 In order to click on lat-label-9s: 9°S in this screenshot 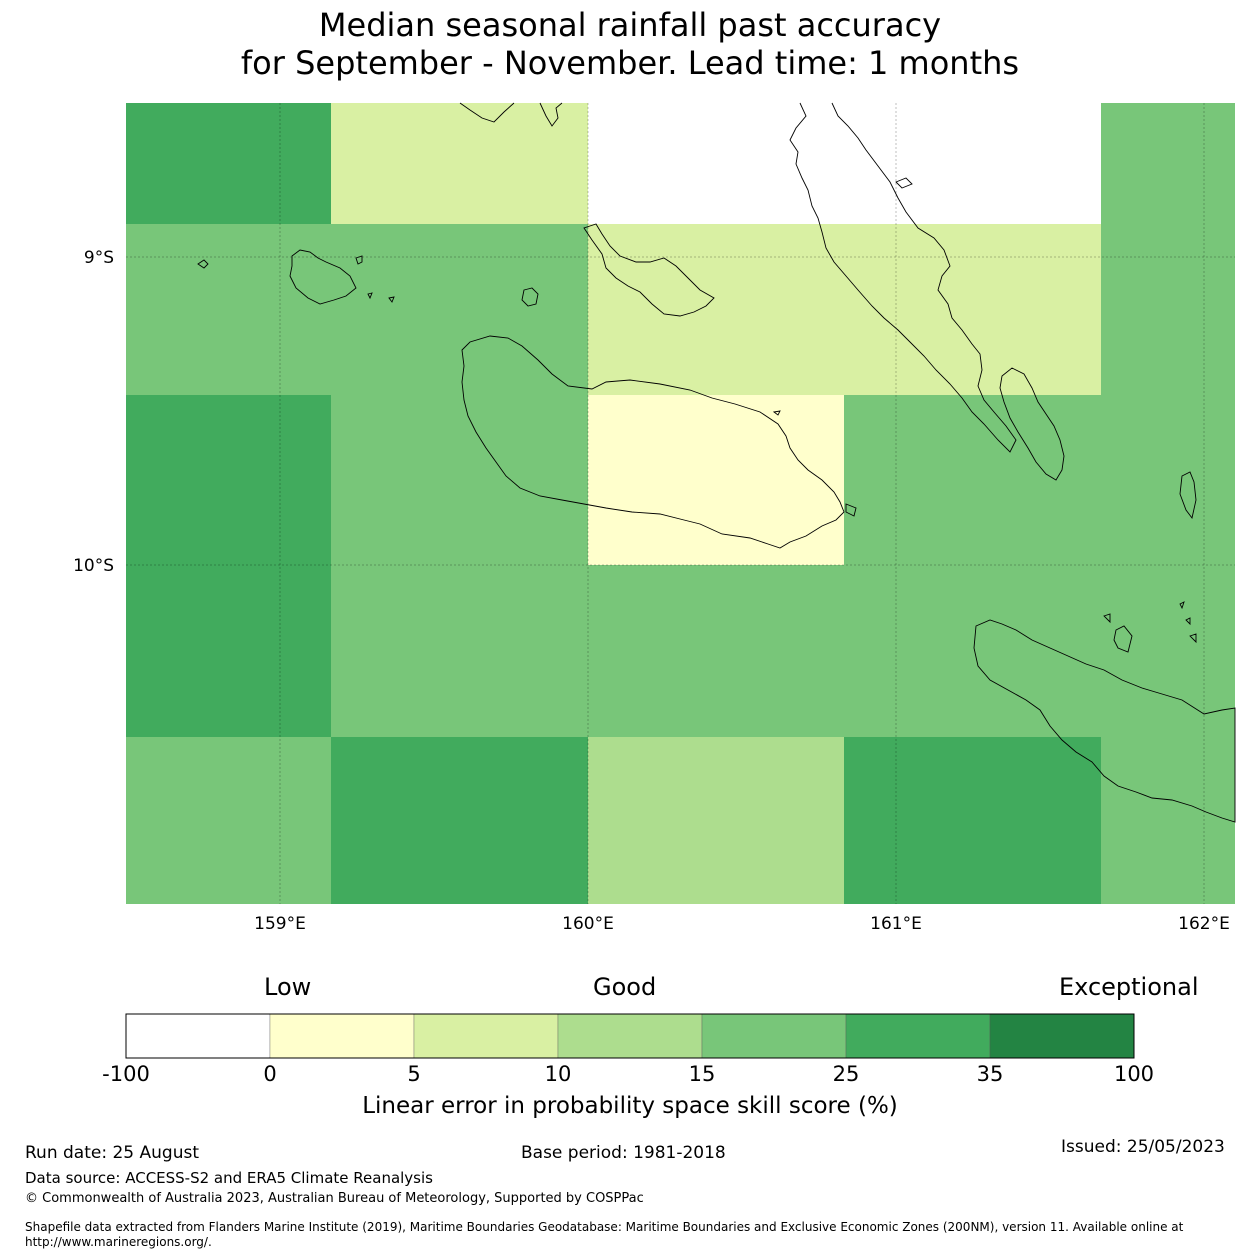, I will do `click(99, 258)`.